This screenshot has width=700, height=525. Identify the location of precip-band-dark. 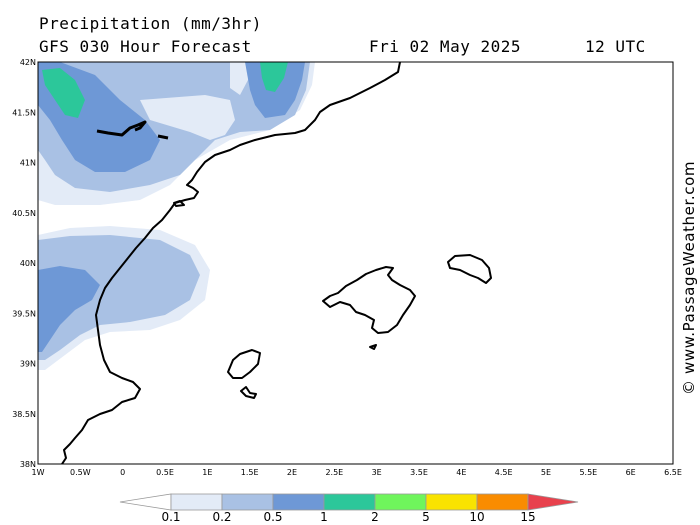
(69, 309).